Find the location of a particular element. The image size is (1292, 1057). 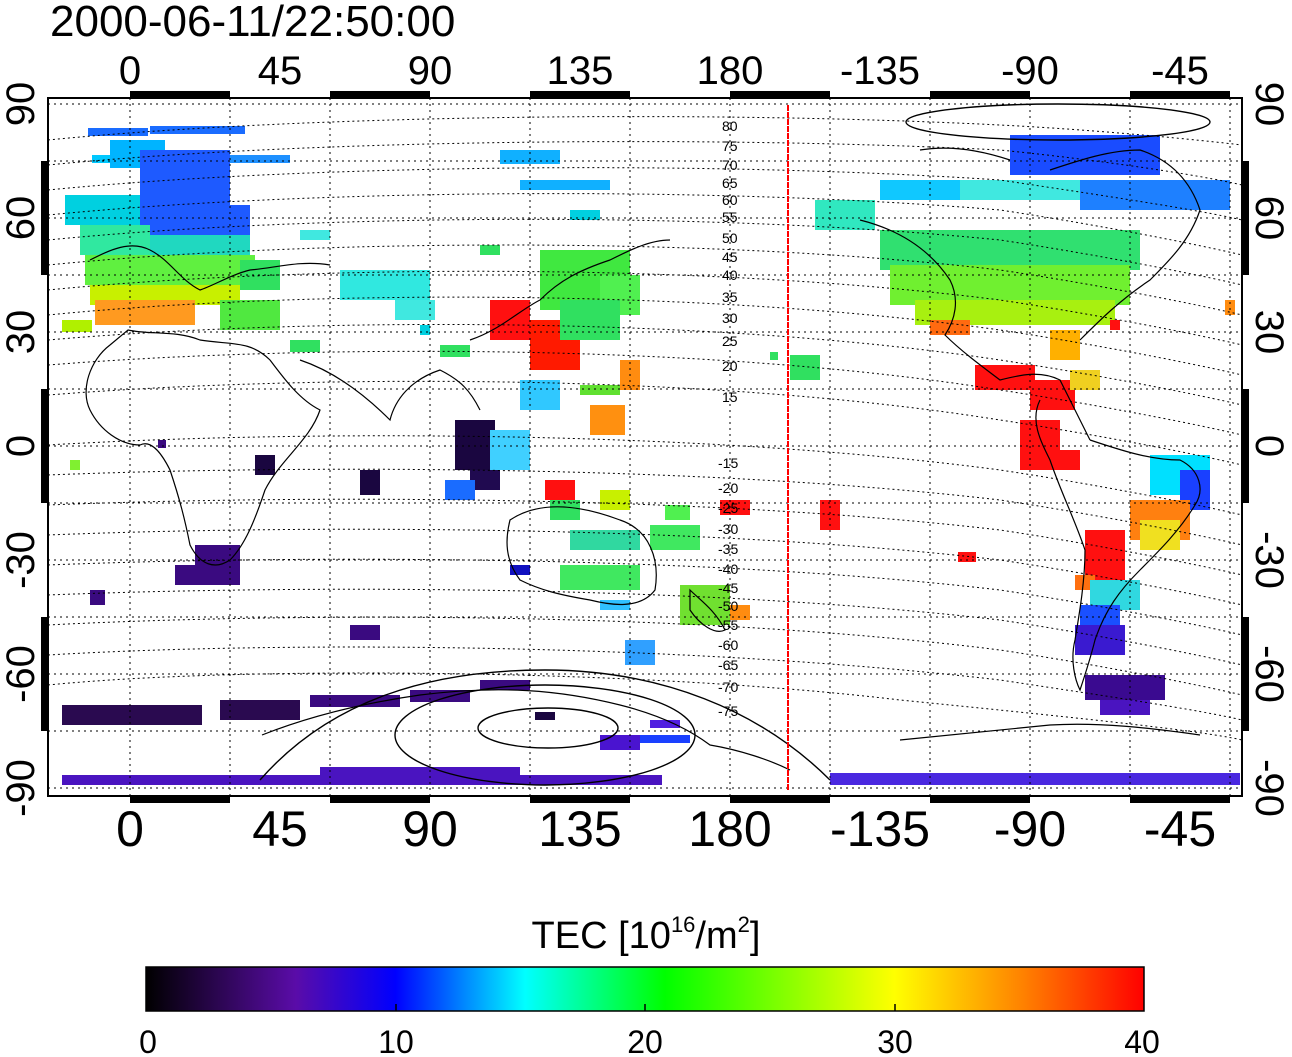

left-axis-labels: 90 60 30 0 -30 -60 -90 is located at coordinates (21, 449).